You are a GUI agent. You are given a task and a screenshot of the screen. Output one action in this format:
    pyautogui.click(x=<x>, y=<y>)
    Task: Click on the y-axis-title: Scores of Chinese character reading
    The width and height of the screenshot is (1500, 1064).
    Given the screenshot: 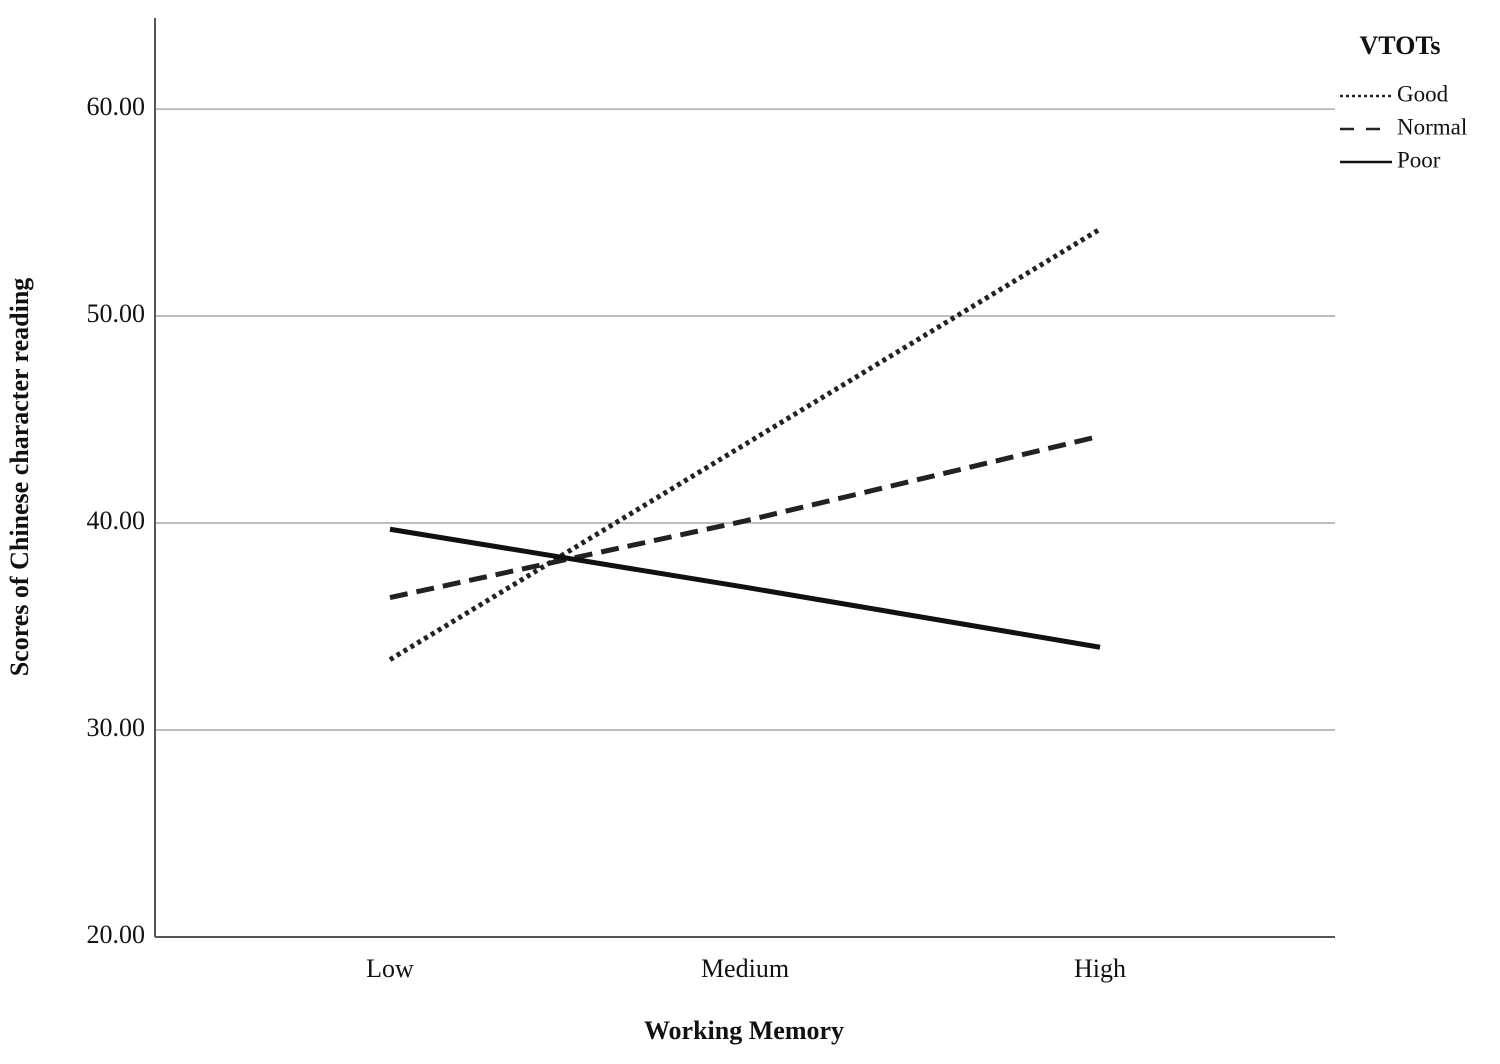 What is the action you would take?
    pyautogui.click(x=19, y=477)
    